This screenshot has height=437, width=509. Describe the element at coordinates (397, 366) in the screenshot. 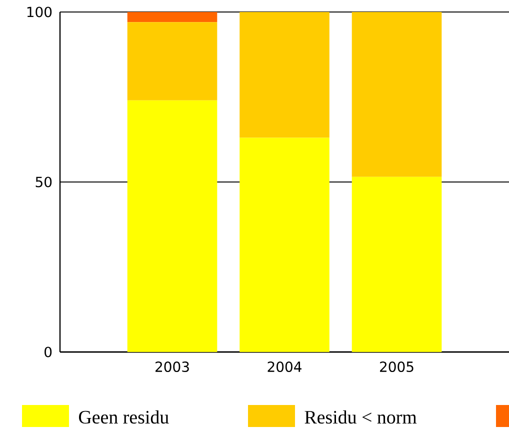

I see `x-tick-label: 2005` at that location.